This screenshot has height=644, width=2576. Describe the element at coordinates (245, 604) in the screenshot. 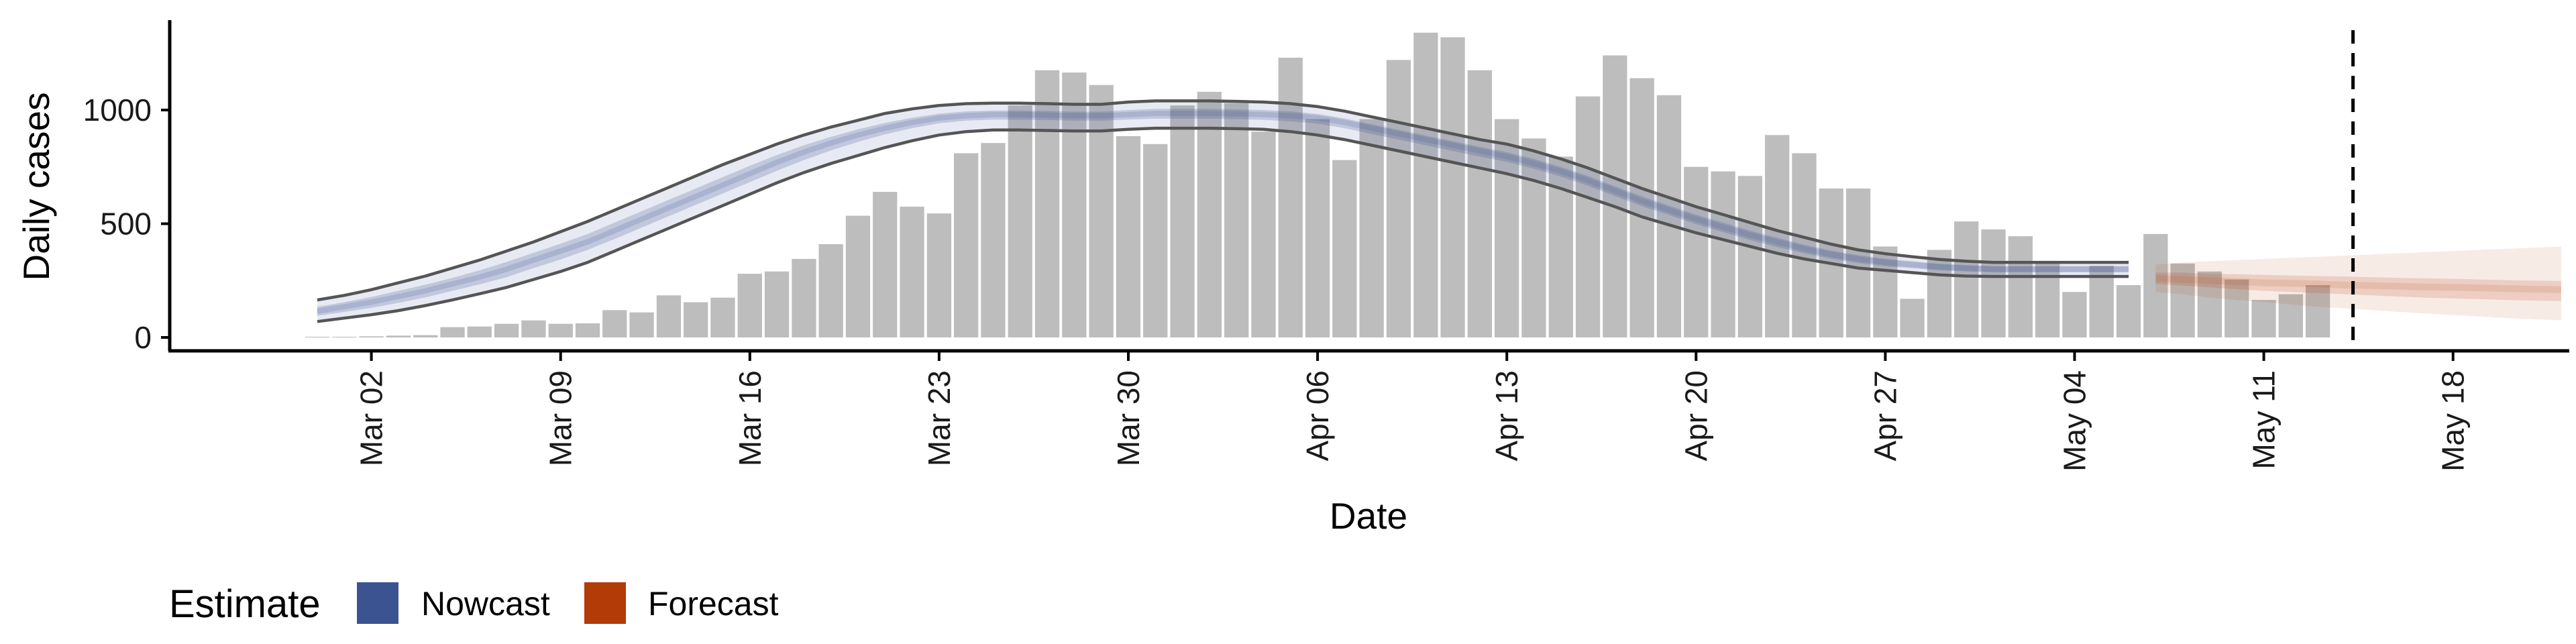

I see `legend-title: Estimate` at that location.